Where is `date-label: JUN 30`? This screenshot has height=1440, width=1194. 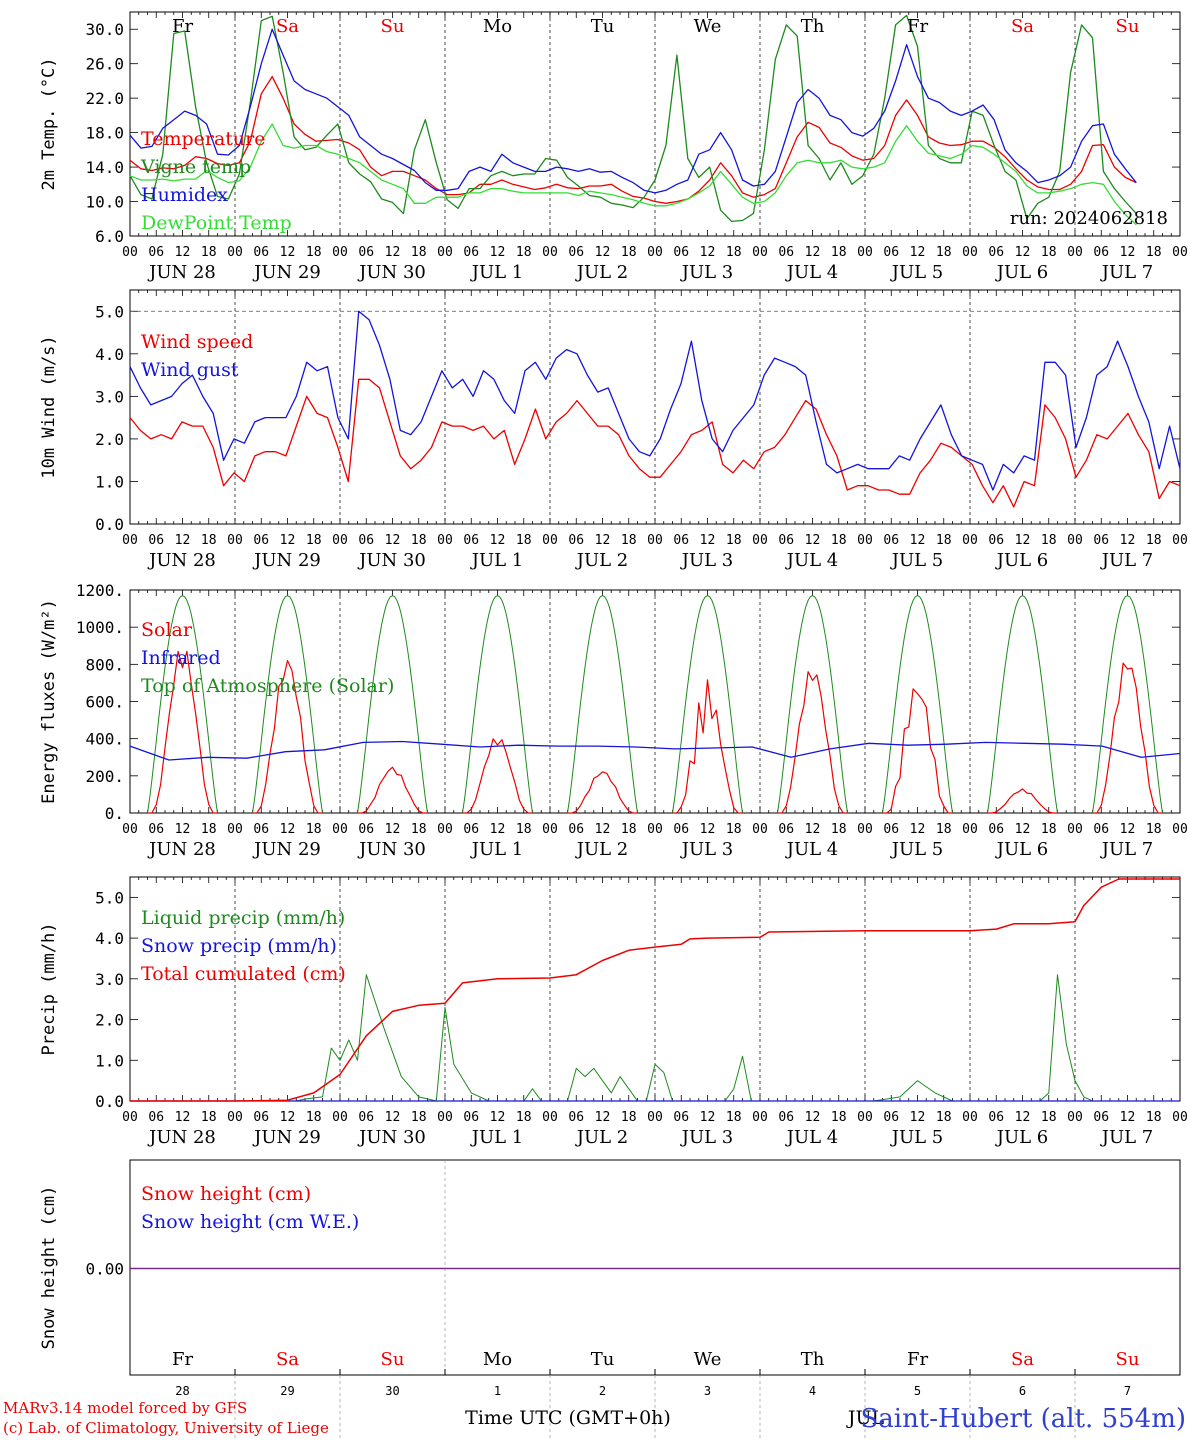 date-label: JUN 30 is located at coordinates (391, 560).